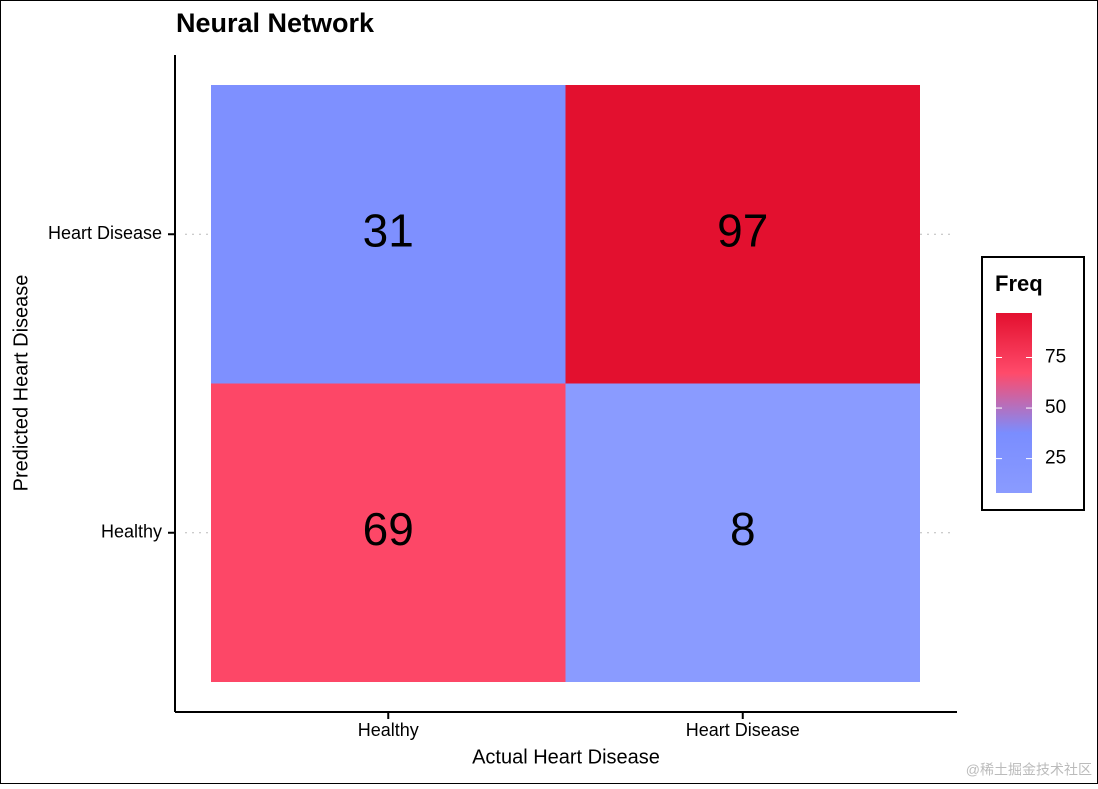 The width and height of the screenshot is (1098, 789). What do you see at coordinates (742, 230) in the screenshot?
I see `cell-label: 97` at bounding box center [742, 230].